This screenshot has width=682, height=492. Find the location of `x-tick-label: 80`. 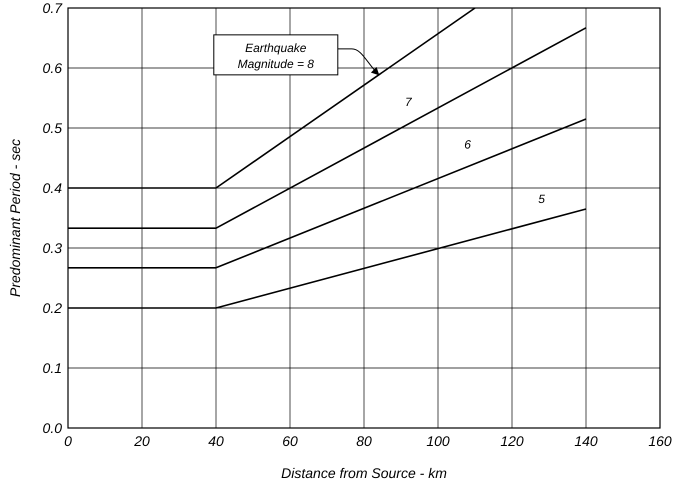

x-tick-label: 80 is located at coordinates (364, 441).